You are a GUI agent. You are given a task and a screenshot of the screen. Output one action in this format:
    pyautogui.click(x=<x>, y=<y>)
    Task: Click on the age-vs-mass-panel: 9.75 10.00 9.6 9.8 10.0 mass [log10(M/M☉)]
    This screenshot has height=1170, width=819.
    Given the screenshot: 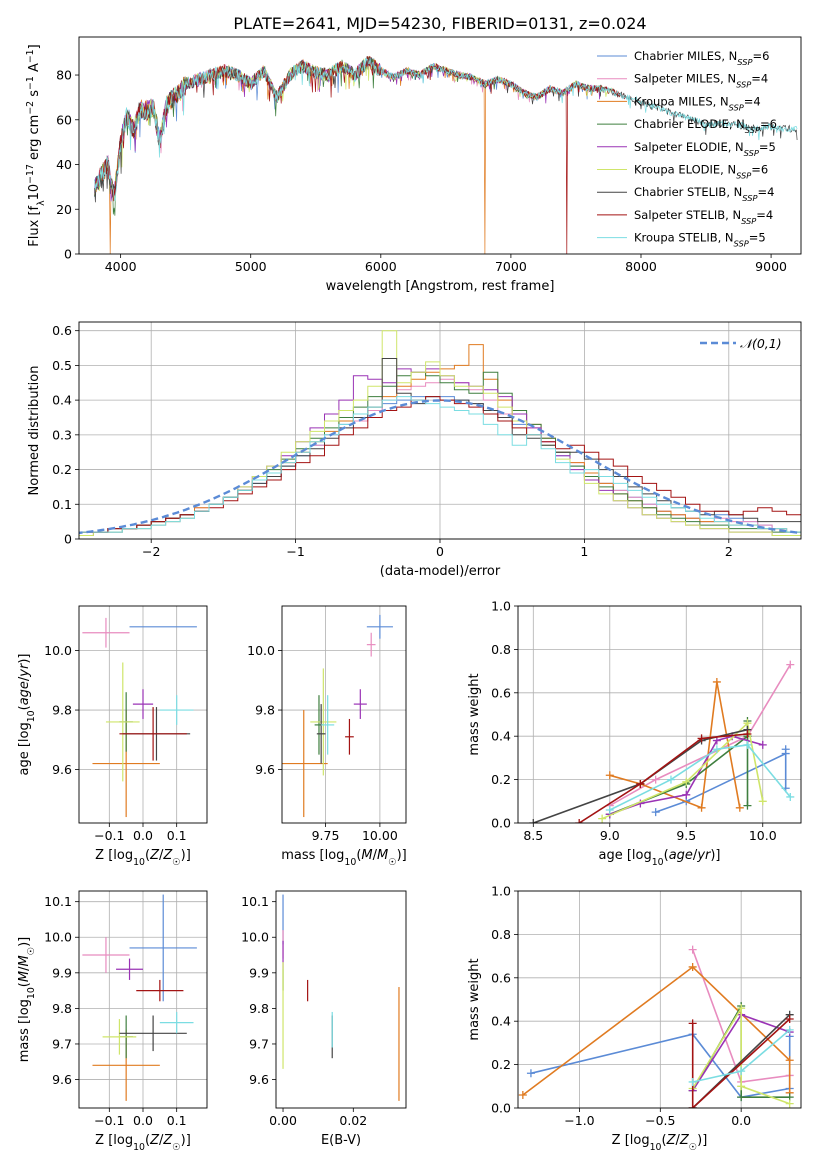 What is the action you would take?
    pyautogui.click(x=327, y=736)
    